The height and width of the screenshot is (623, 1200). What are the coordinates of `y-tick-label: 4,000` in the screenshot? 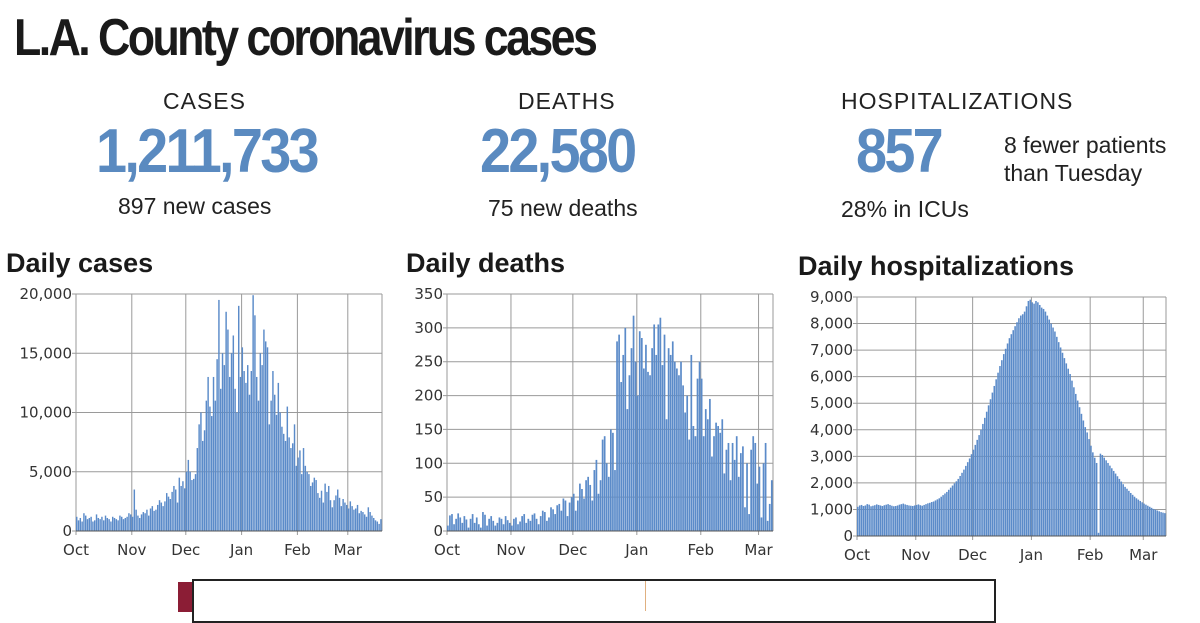 It's located at (831, 430).